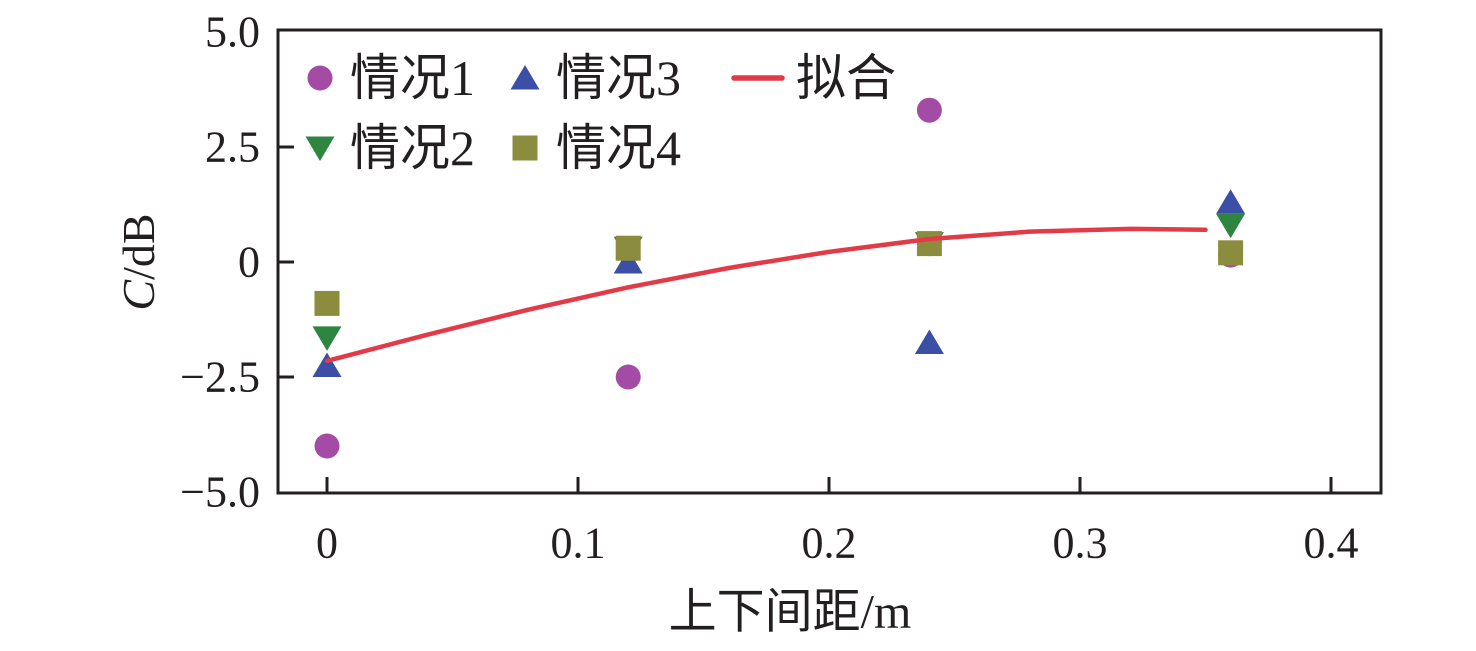 This screenshot has width=1476, height=651. Describe the element at coordinates (618, 78) in the screenshot. I see `legend-label-情况3: 情况3` at that location.